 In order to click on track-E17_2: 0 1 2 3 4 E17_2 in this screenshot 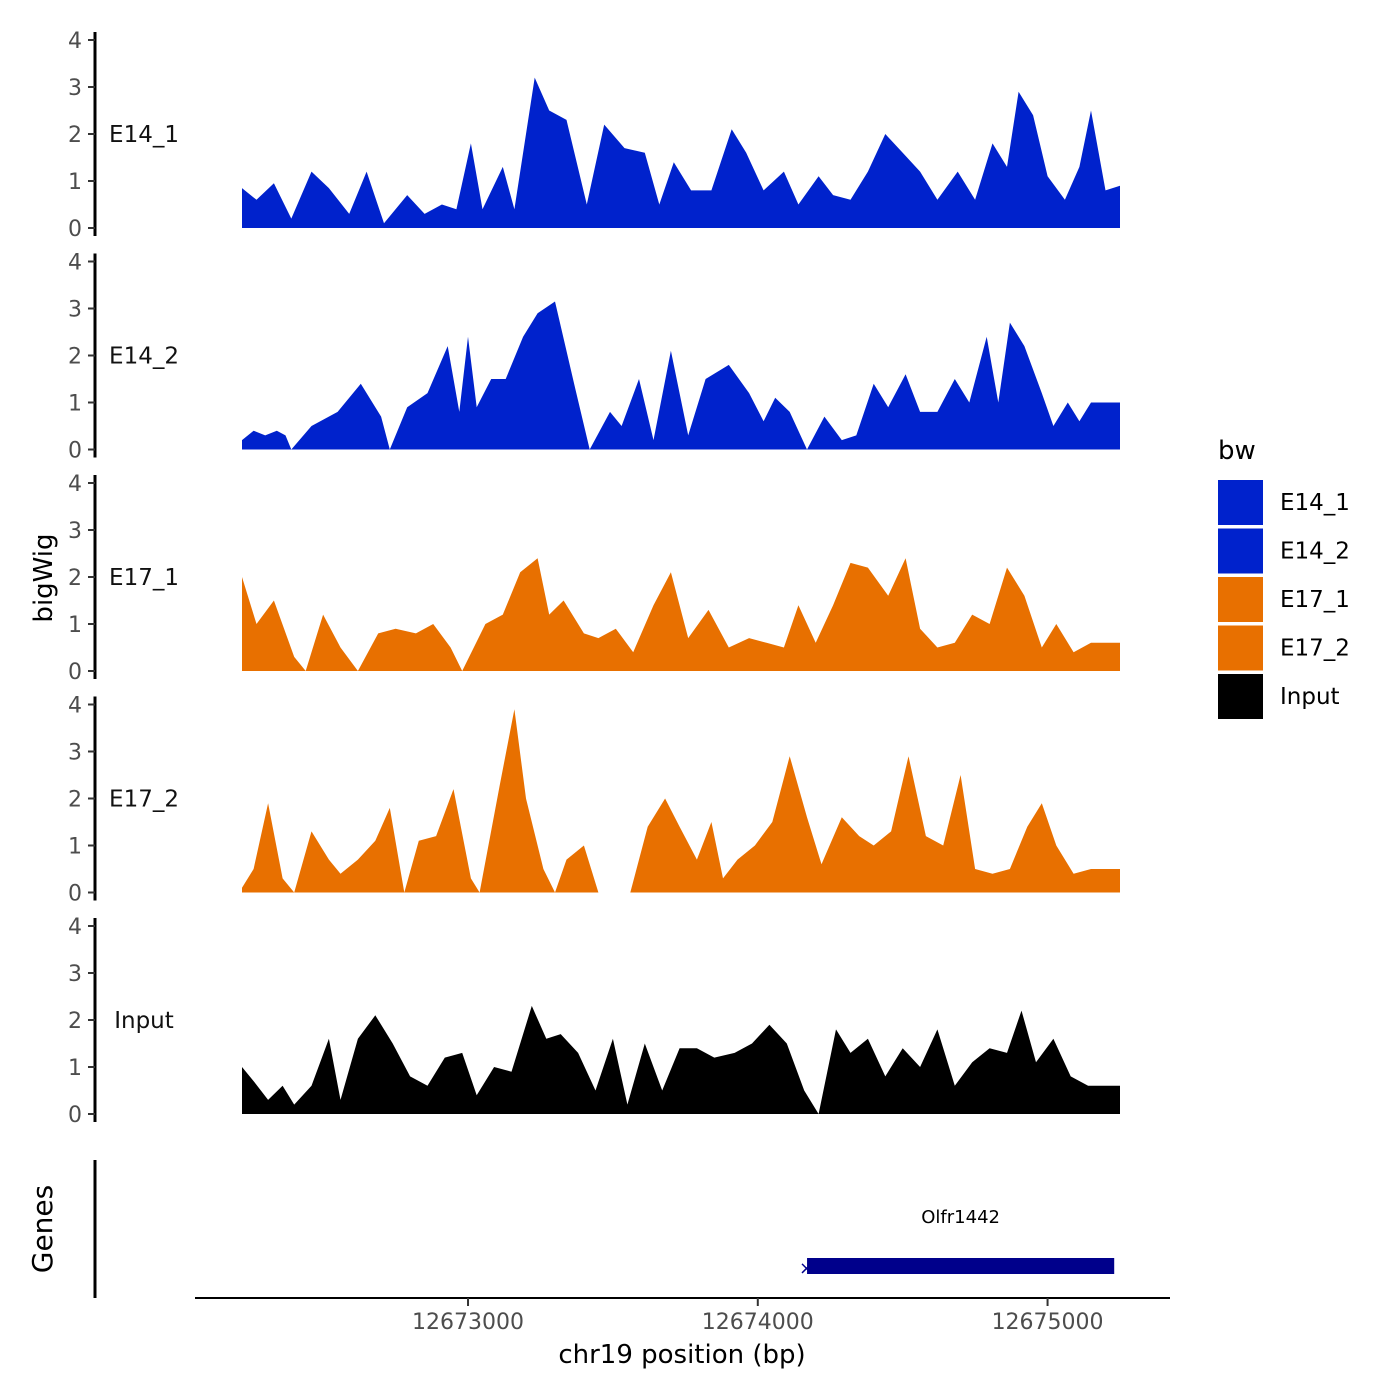, I will do `click(594, 800)`.